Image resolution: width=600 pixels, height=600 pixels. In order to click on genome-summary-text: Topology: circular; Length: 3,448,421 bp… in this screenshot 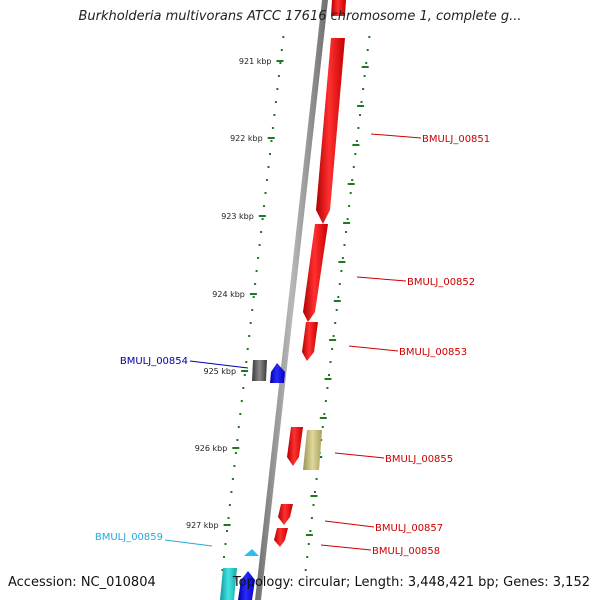, I will do `click(411, 582)`.